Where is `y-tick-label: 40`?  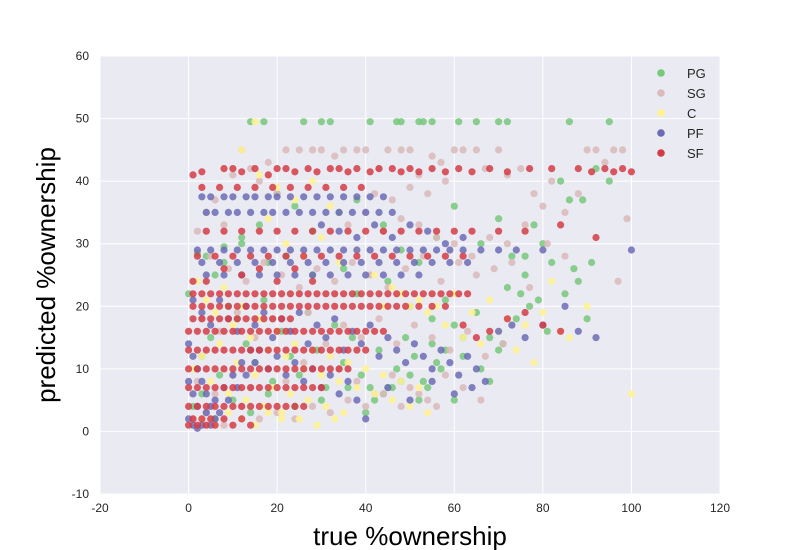 y-tick-label: 40 is located at coordinates (83, 181).